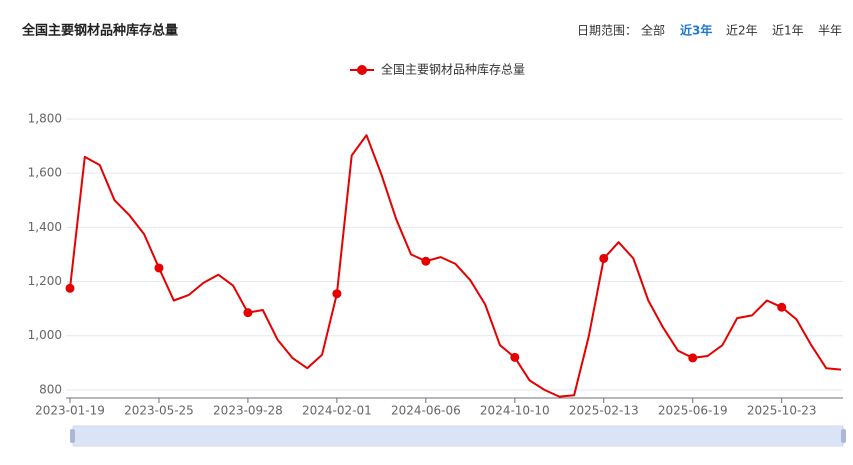  What do you see at coordinates (453, 69) in the screenshot?
I see `legend-label: 全国主要钢材品种库存总量` at bounding box center [453, 69].